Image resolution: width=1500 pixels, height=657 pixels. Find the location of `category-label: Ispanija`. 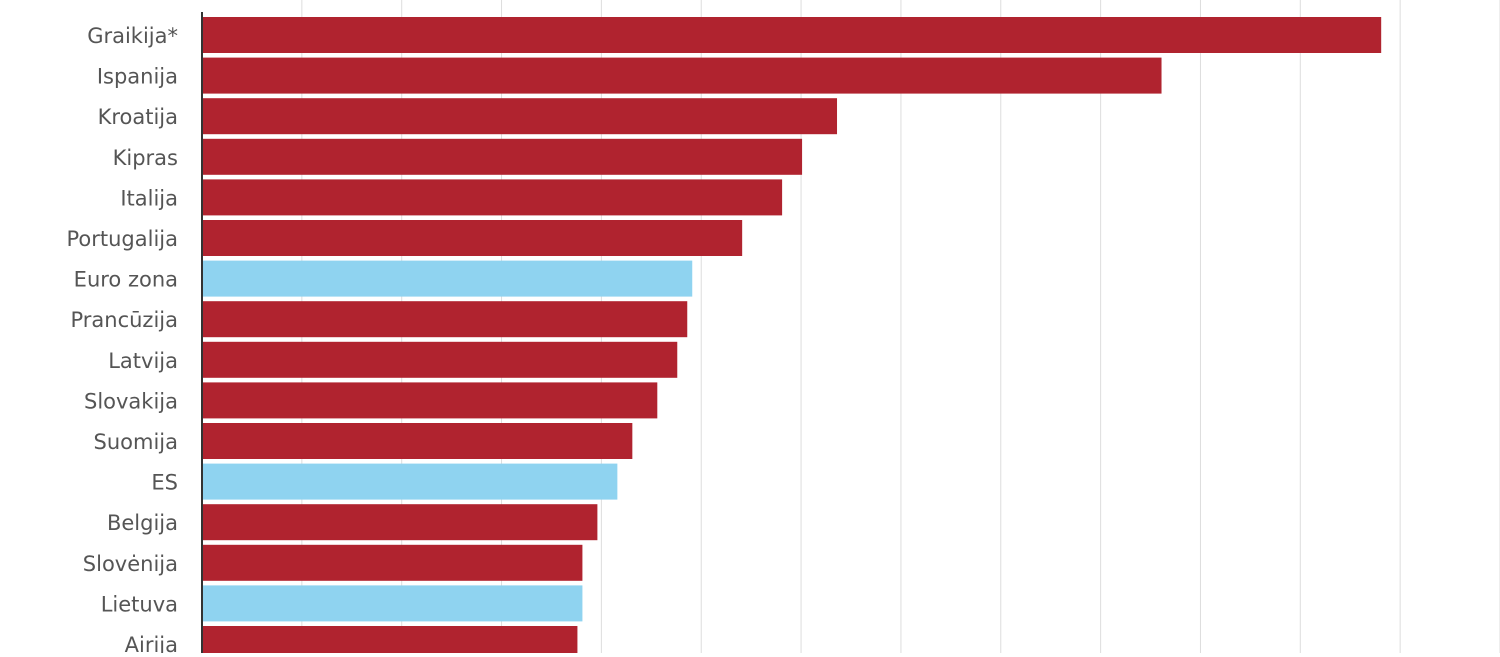

category-label: Ispanija is located at coordinates (137, 77).